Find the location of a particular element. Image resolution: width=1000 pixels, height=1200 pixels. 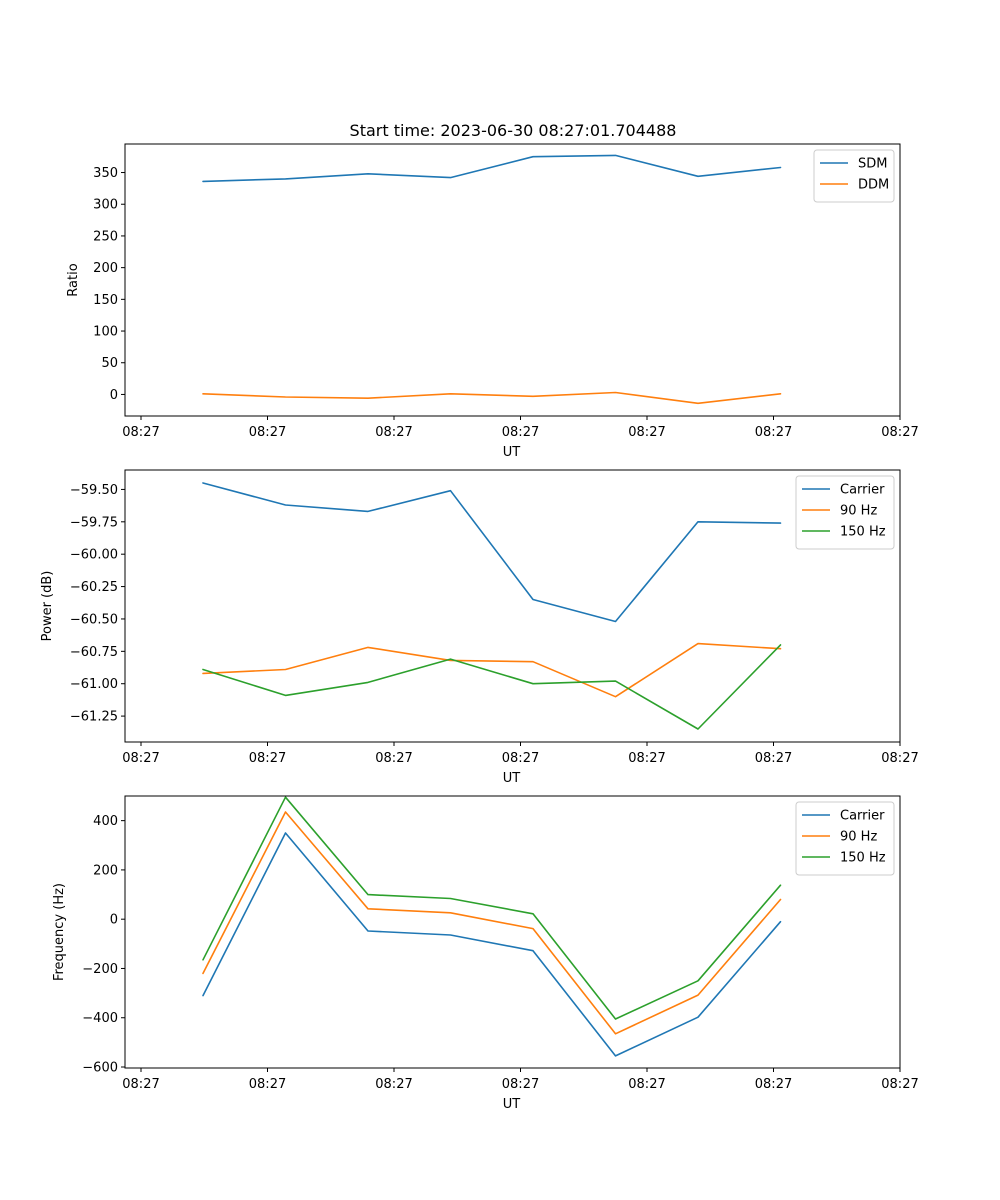

y-tick-label: 400 is located at coordinates (105, 821).